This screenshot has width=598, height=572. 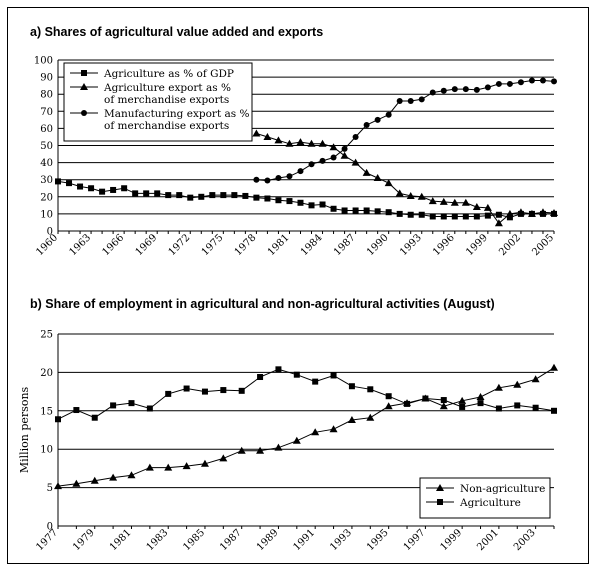 I want to click on x-tick-label: 1996, so click(x=444, y=245).